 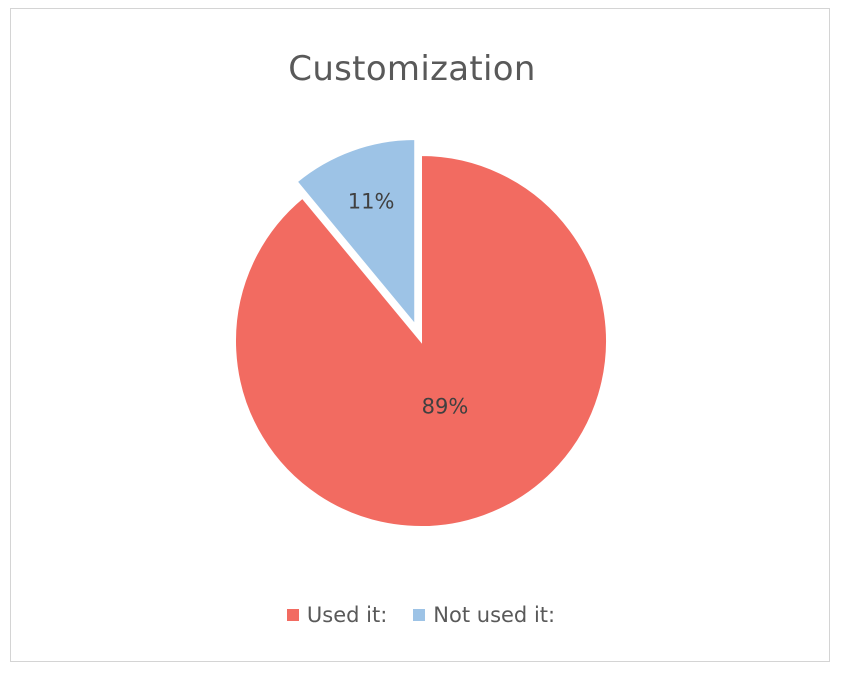 I want to click on legend: Used it: Not used it:, so click(x=421, y=615).